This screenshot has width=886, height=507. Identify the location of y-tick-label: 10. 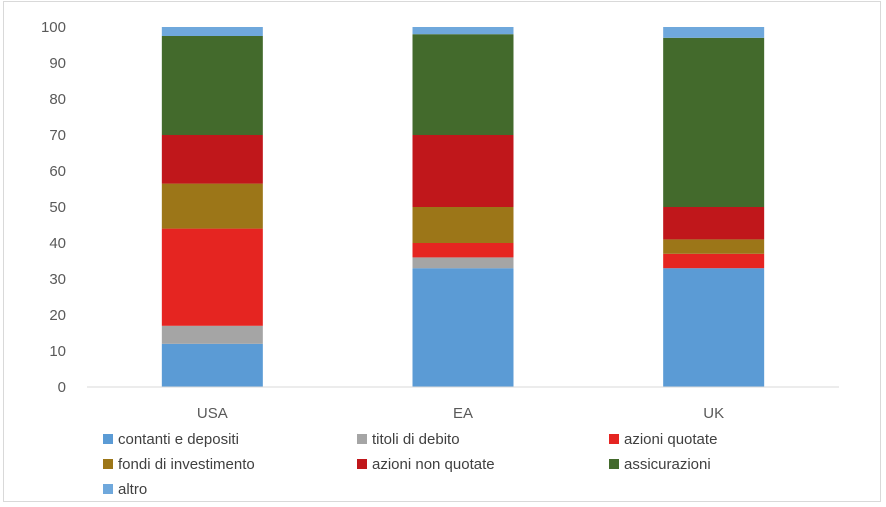
(57, 351).